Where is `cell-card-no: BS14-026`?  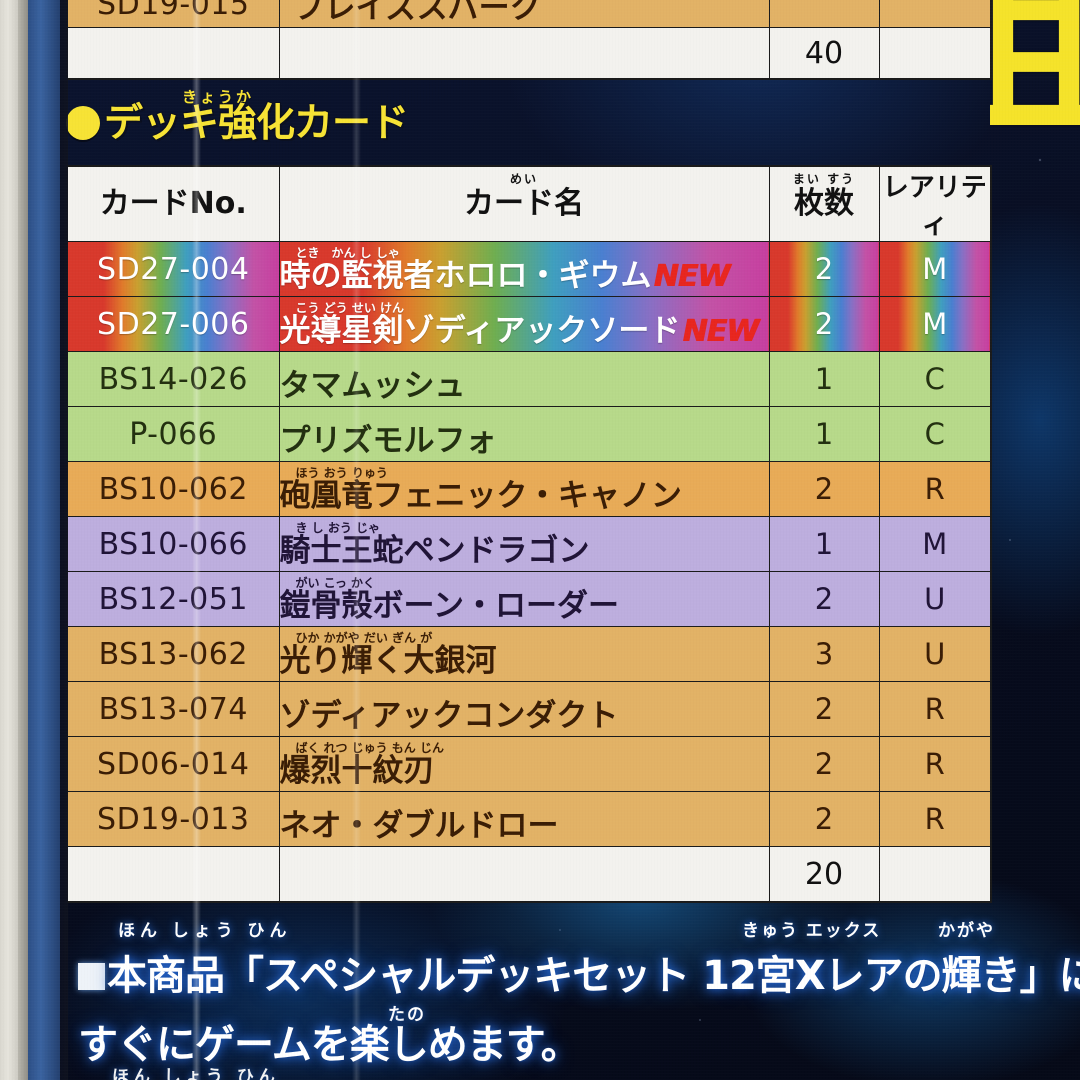
cell-card-no: BS14-026 is located at coordinates (173, 379).